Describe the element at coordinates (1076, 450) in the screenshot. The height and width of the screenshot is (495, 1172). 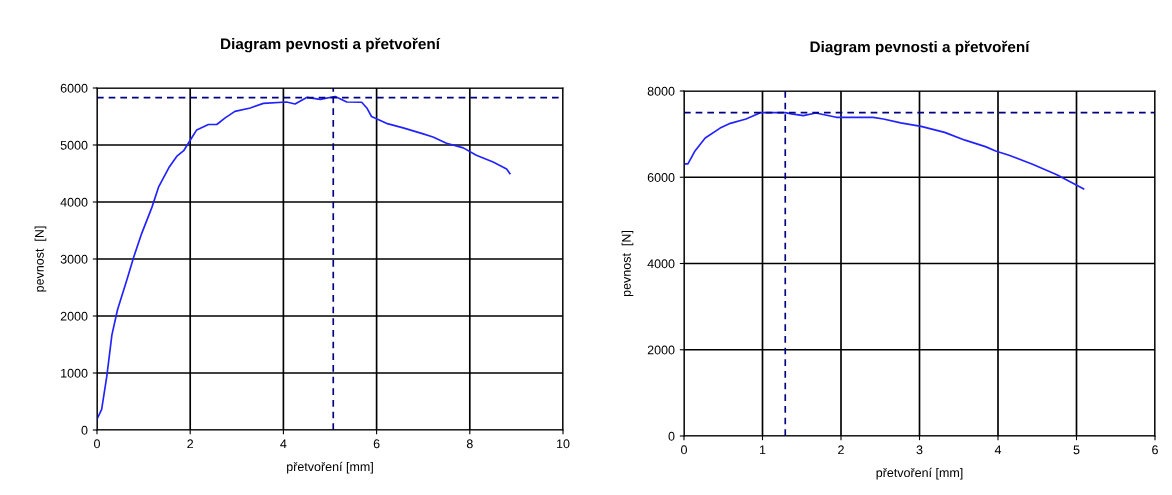
I see `x-tick-label: 5` at that location.